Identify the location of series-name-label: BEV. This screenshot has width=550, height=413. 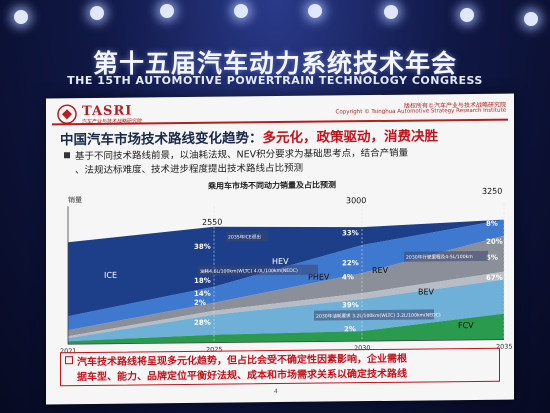
(426, 291).